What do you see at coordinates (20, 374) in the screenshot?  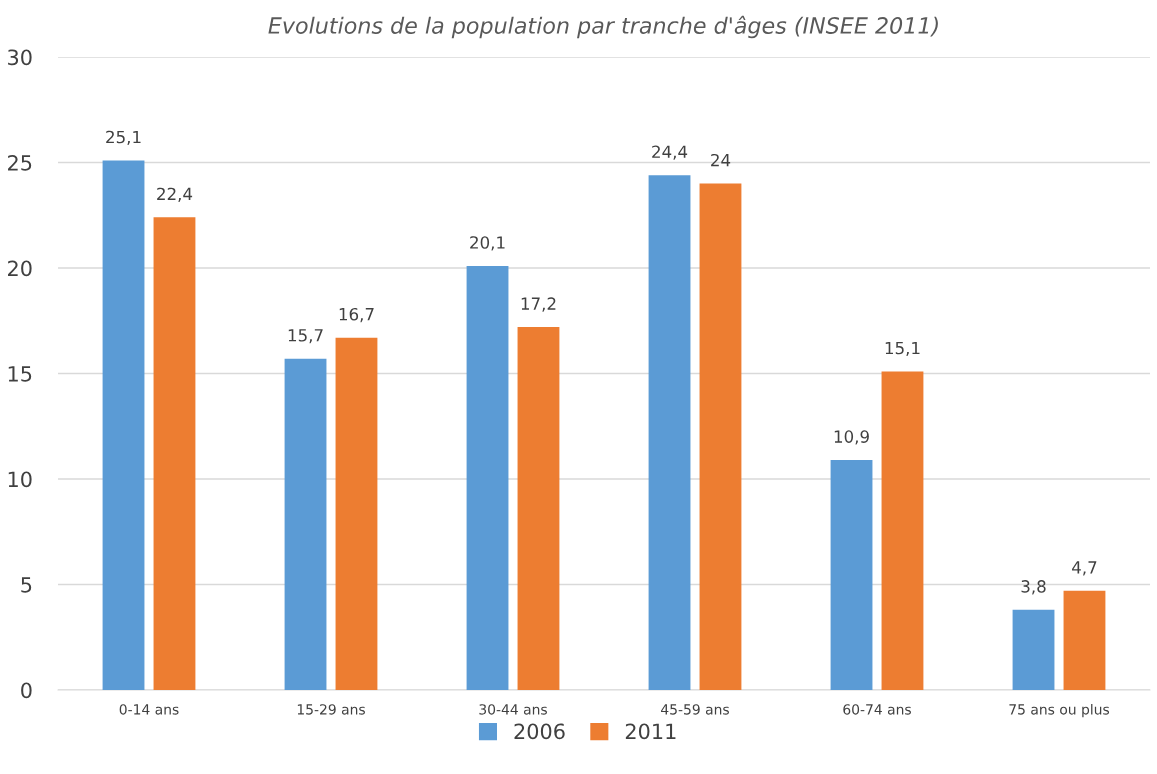 I see `y-tick-label: 15` at bounding box center [20, 374].